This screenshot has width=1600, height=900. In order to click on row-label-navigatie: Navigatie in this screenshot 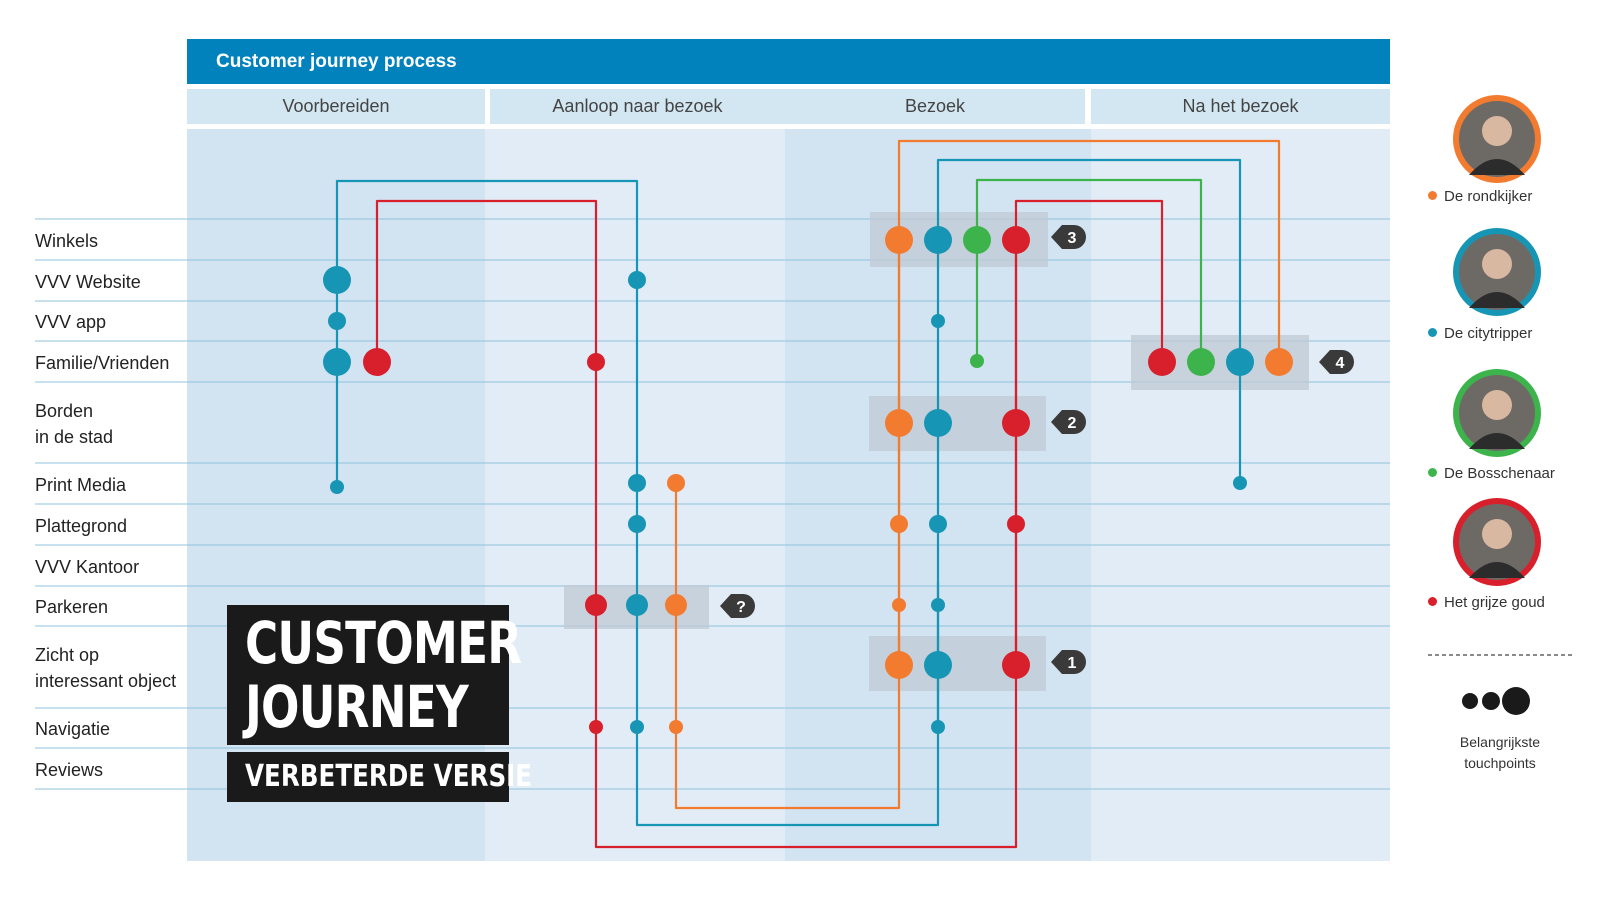, I will do `click(73, 729)`.